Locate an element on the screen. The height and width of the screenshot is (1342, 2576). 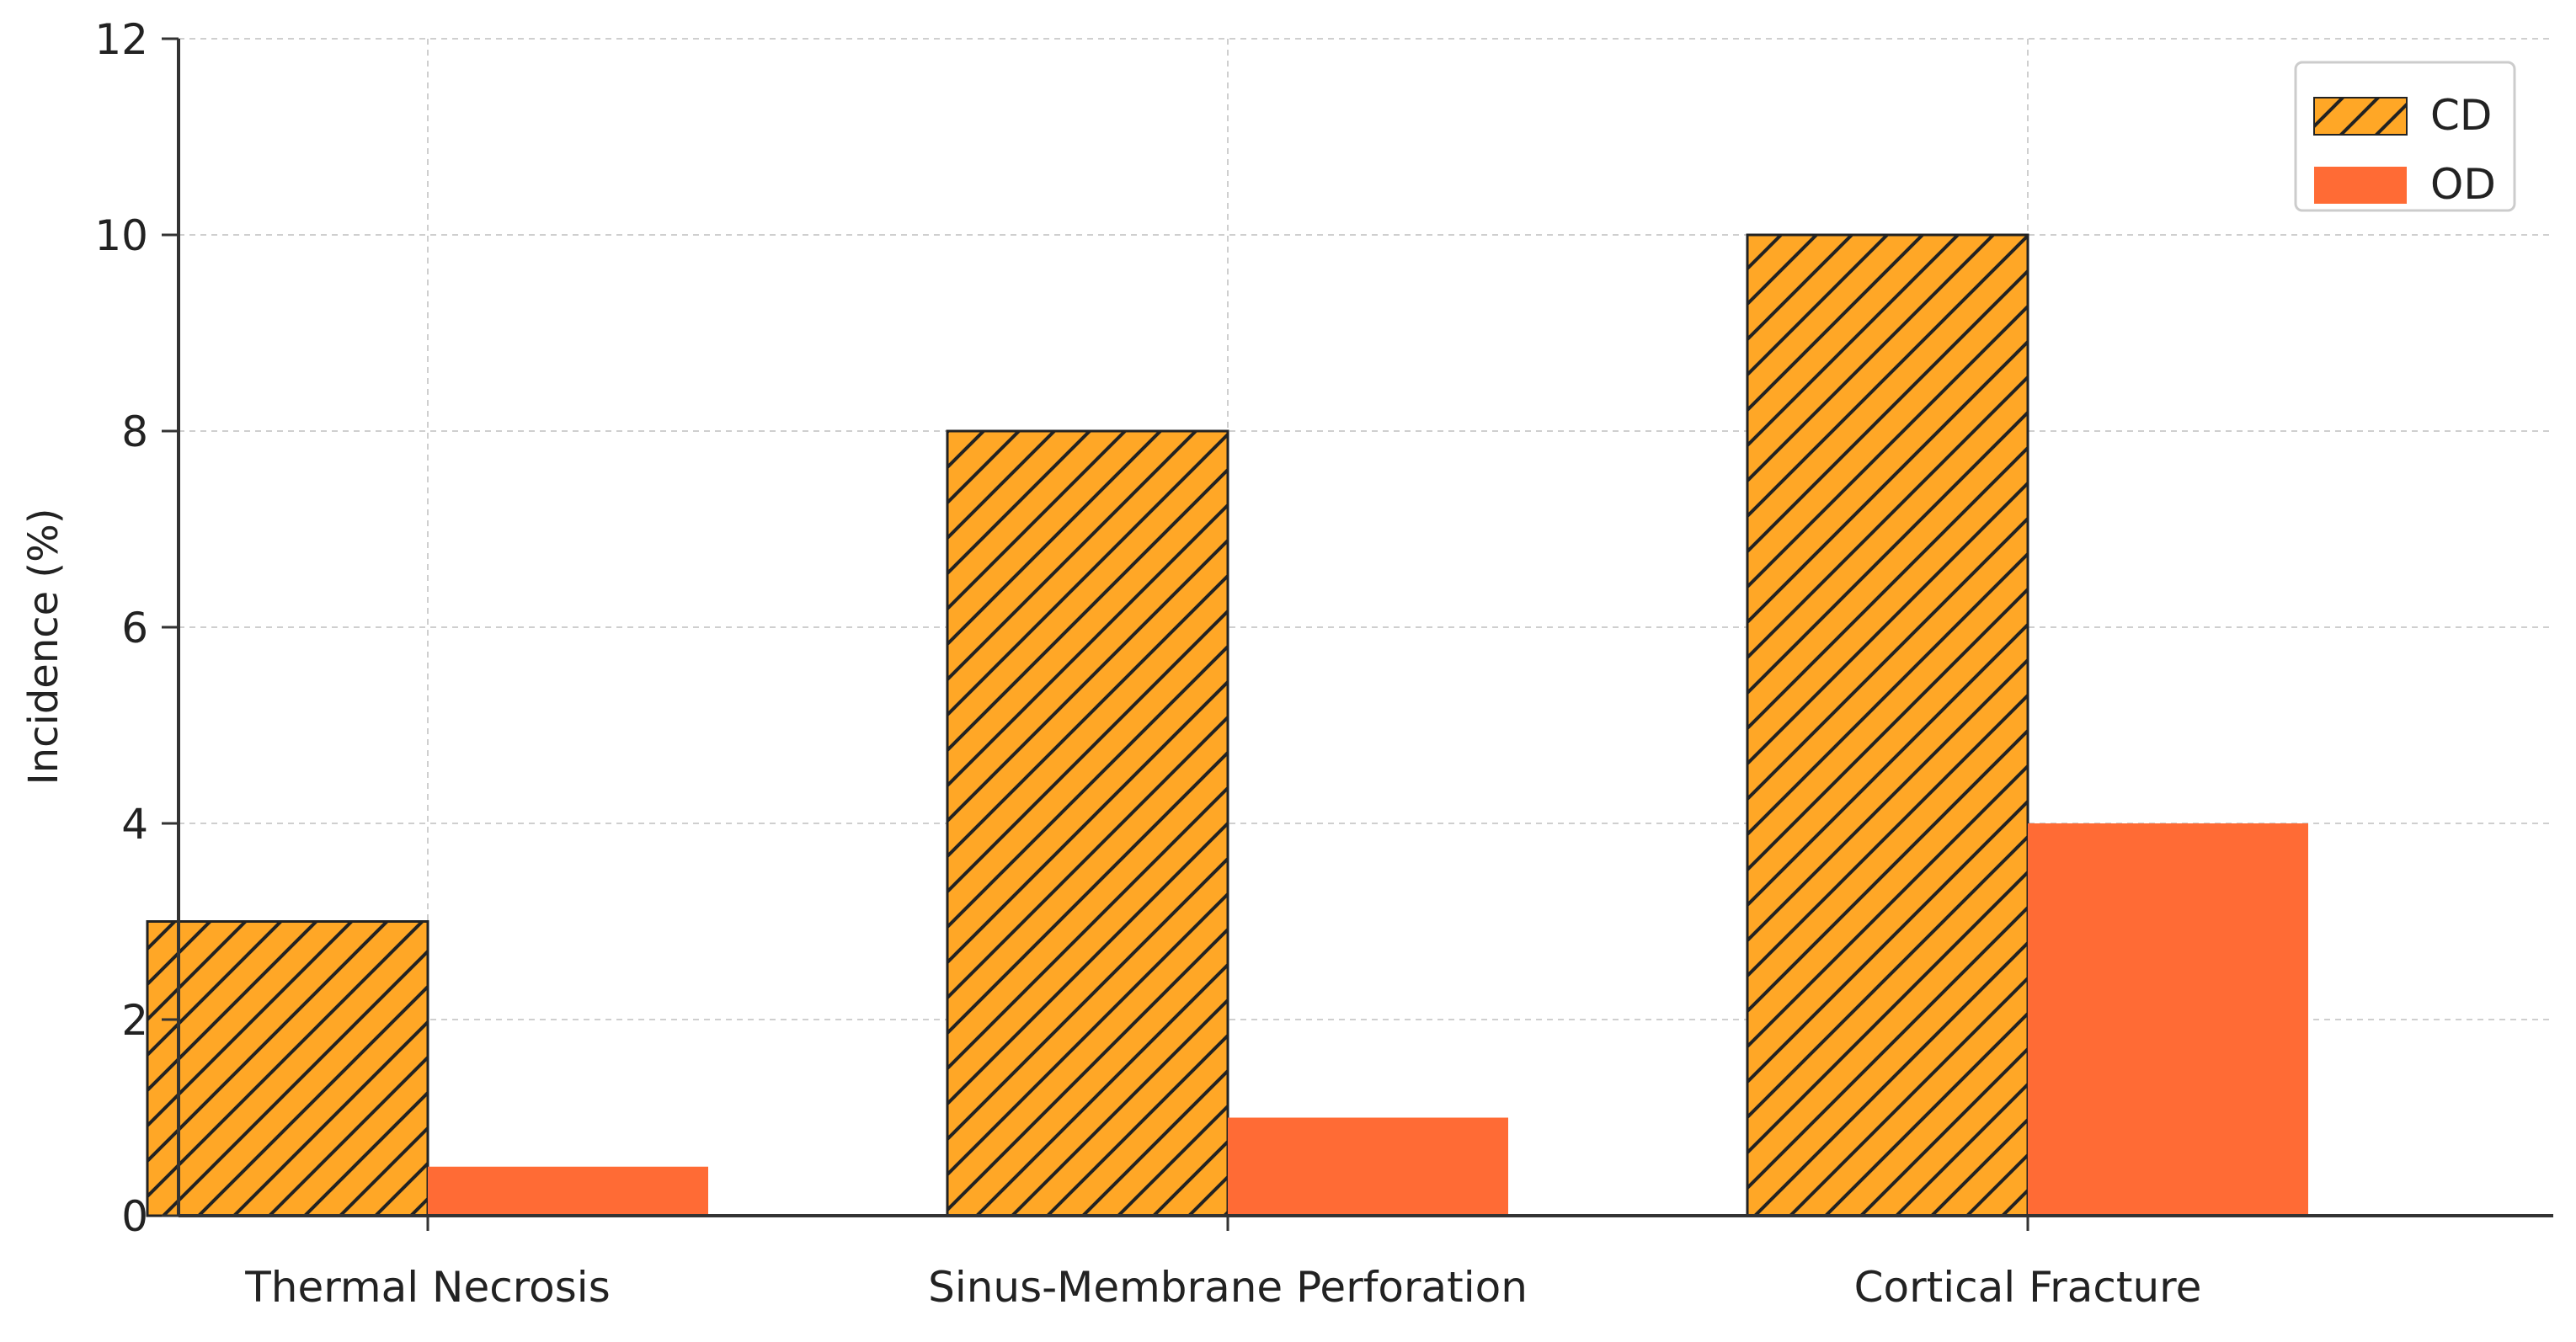
y-tick-label-0: 0 is located at coordinates (134, 1216).